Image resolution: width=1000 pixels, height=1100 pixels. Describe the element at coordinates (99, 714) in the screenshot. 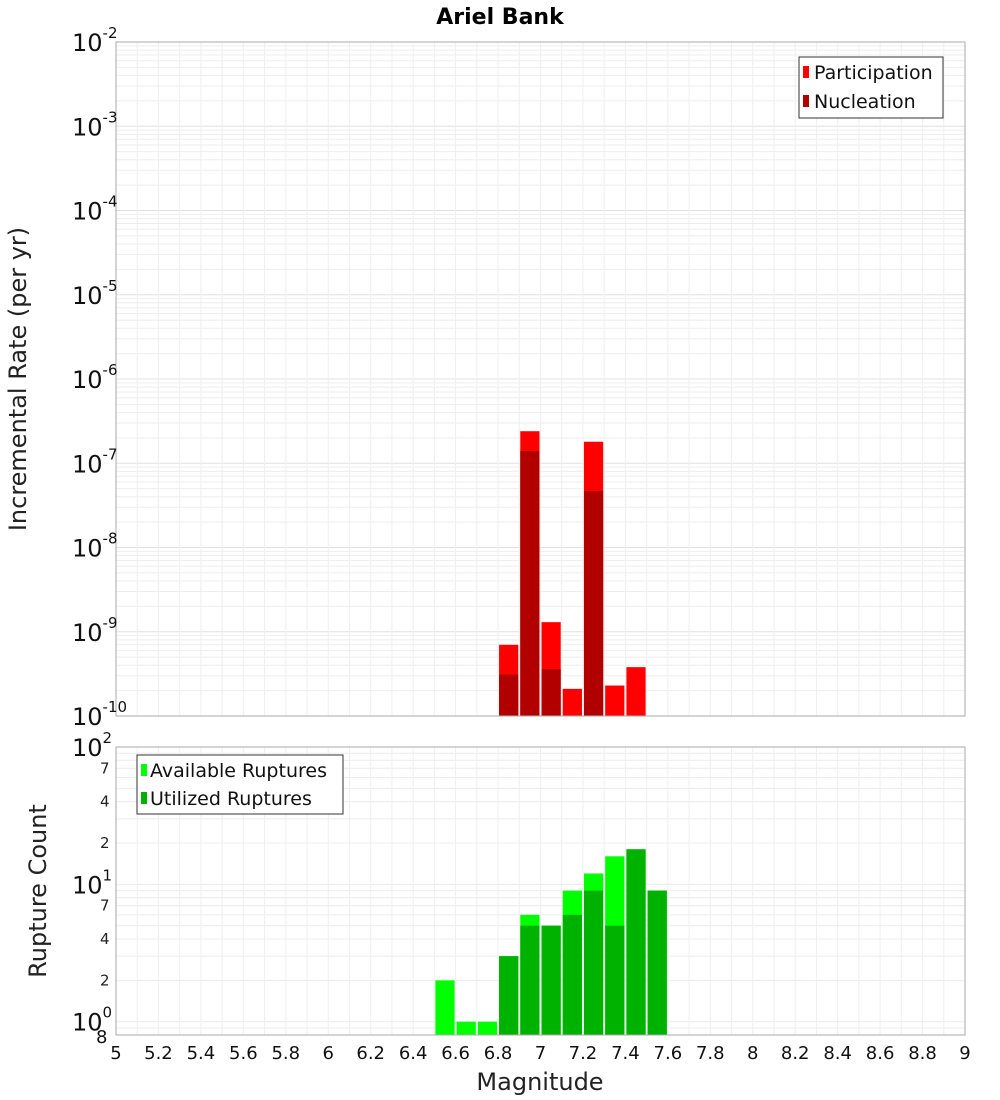

I see `top-y-tick-label: 10⁻¹⁰` at that location.